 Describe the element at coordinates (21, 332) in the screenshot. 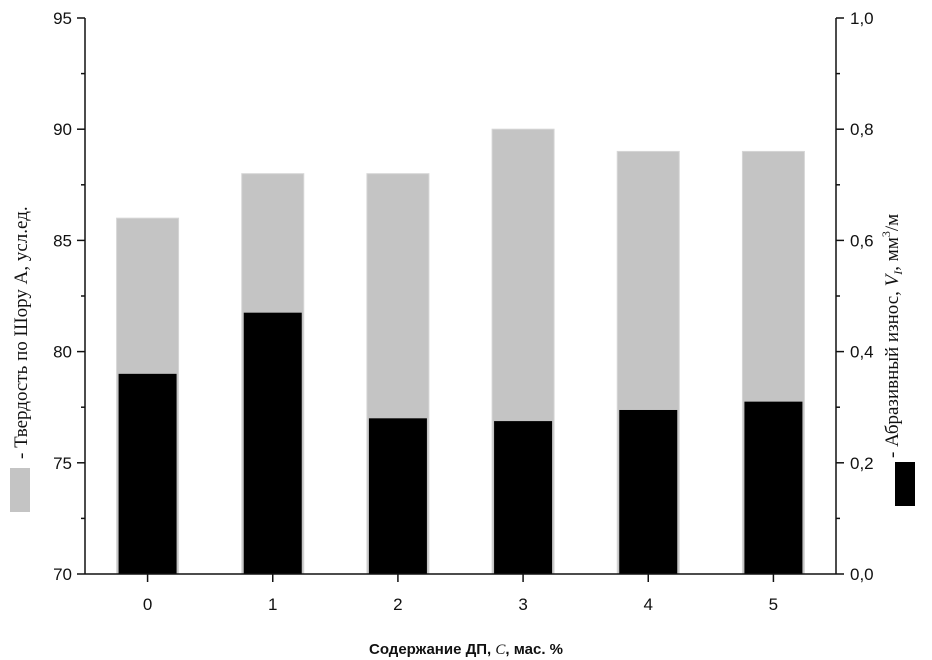

I see `left-axis-title: - Твердость по Шору А, усл.ед.` at that location.